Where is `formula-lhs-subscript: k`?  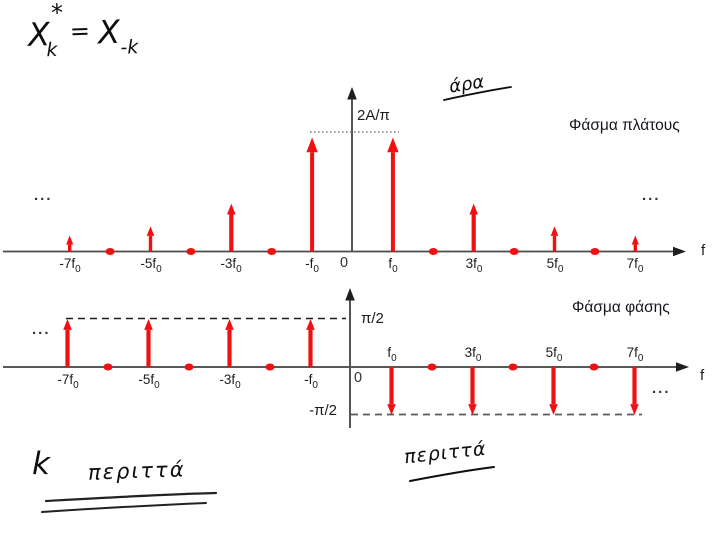 formula-lhs-subscript: k is located at coordinates (52, 50).